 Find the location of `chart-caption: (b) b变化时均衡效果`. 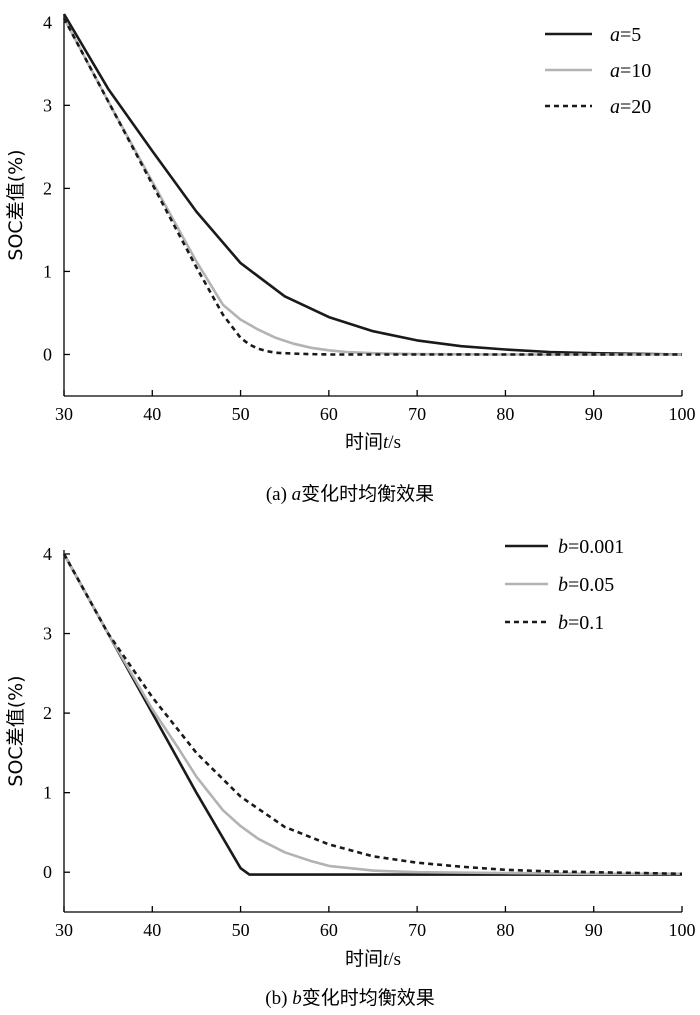

chart-caption: (b) b变化时均衡效果 is located at coordinates (349, 998).